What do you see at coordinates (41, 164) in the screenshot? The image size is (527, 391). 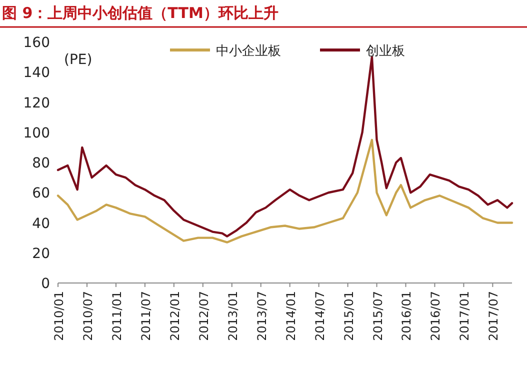 I see `y-tick-label: 80` at bounding box center [41, 164].